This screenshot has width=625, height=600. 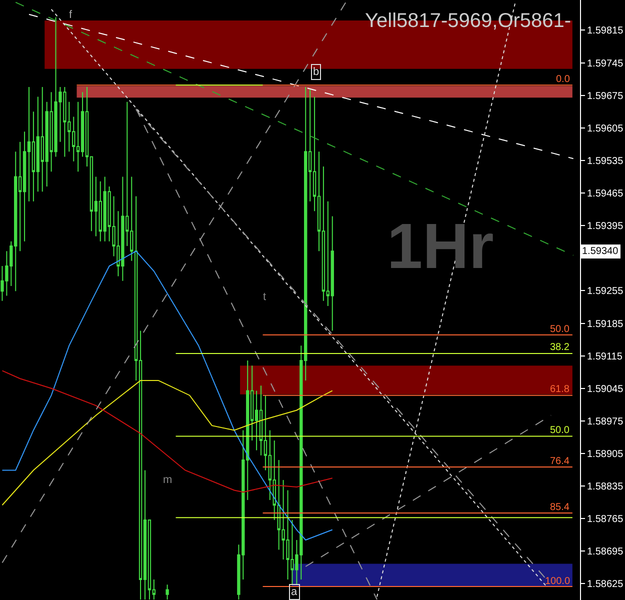 What do you see at coordinates (605, 422) in the screenshot?
I see `y-tick-label: 1.58975` at bounding box center [605, 422].